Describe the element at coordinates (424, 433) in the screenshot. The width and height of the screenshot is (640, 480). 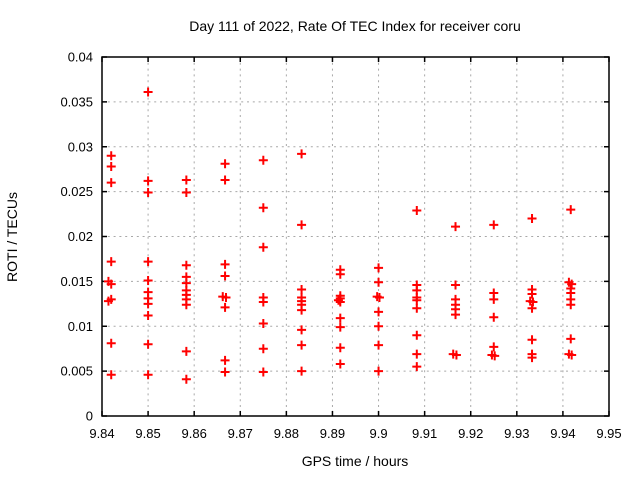
I see `x-tick-label: 9.91` at that location.